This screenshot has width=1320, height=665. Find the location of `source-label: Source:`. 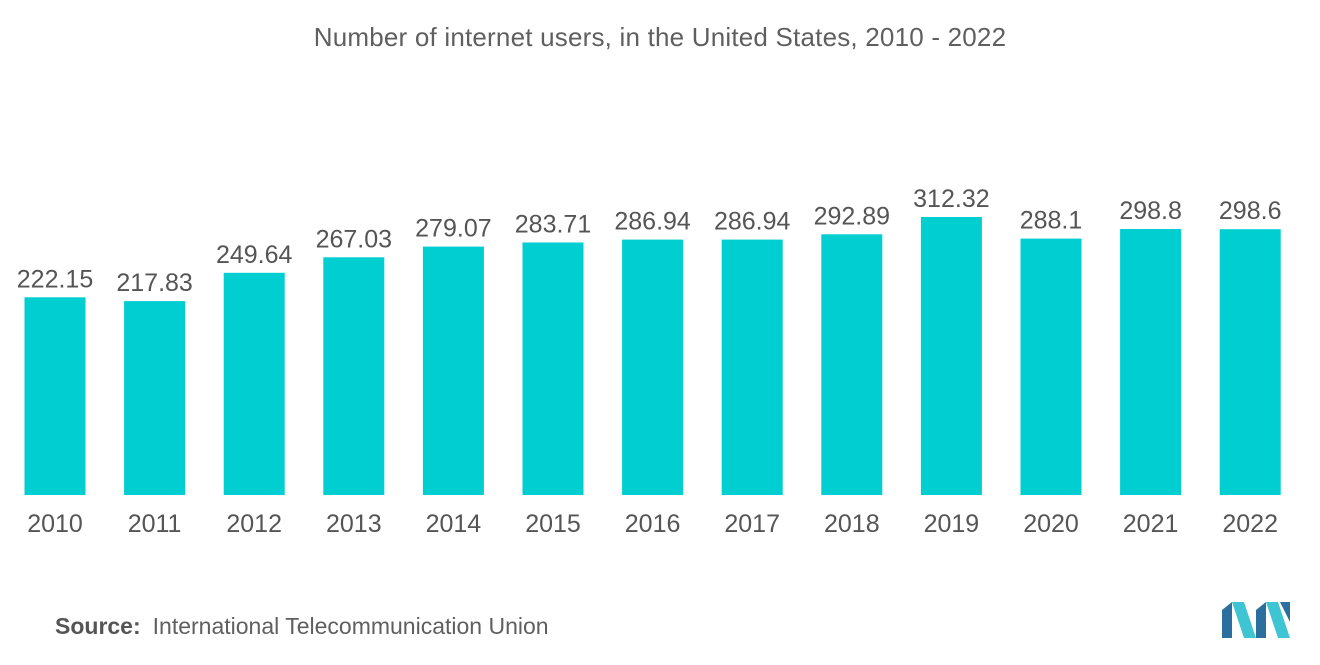

source-label: Source: is located at coordinates (98, 626).